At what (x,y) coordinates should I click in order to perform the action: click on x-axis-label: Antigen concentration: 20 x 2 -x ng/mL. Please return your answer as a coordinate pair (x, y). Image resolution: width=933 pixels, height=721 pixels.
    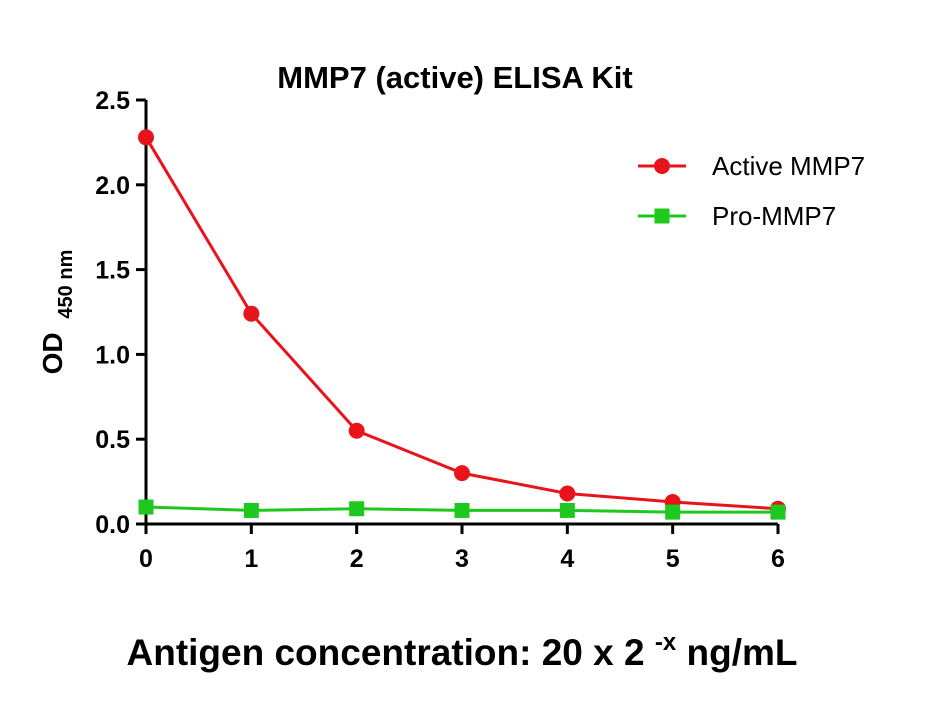
    Looking at the image, I should click on (462, 645).